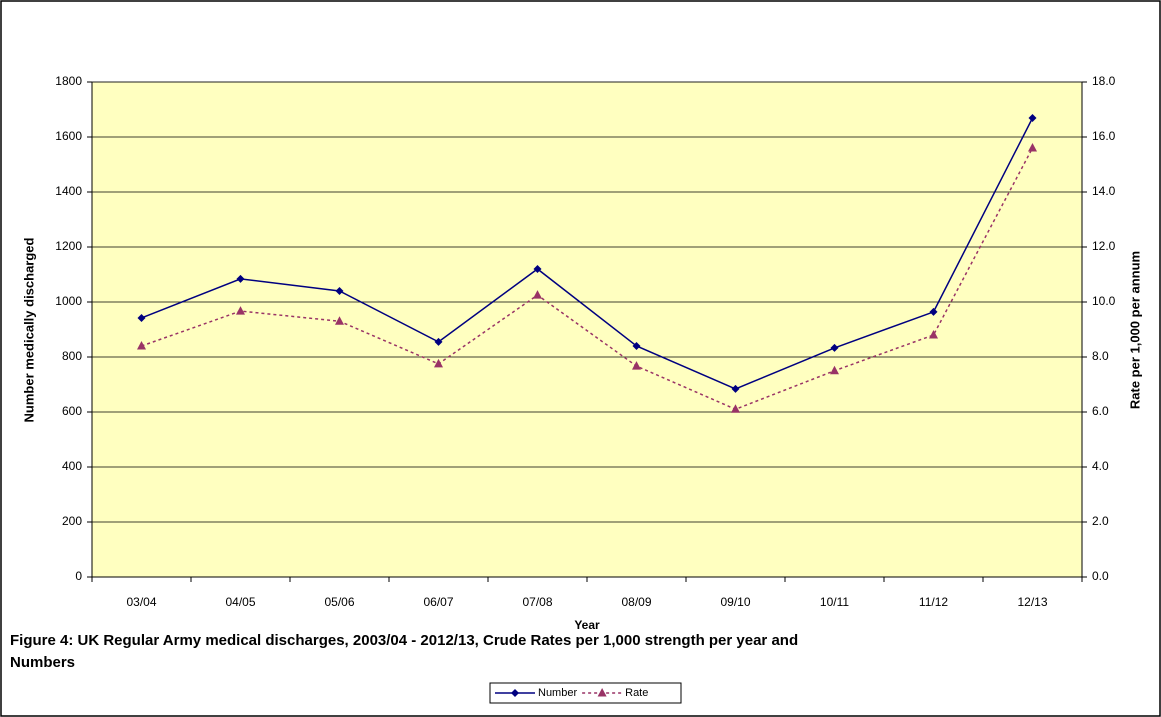  What do you see at coordinates (1104, 246) in the screenshot?
I see `y2-tick-label: 12.0` at bounding box center [1104, 246].